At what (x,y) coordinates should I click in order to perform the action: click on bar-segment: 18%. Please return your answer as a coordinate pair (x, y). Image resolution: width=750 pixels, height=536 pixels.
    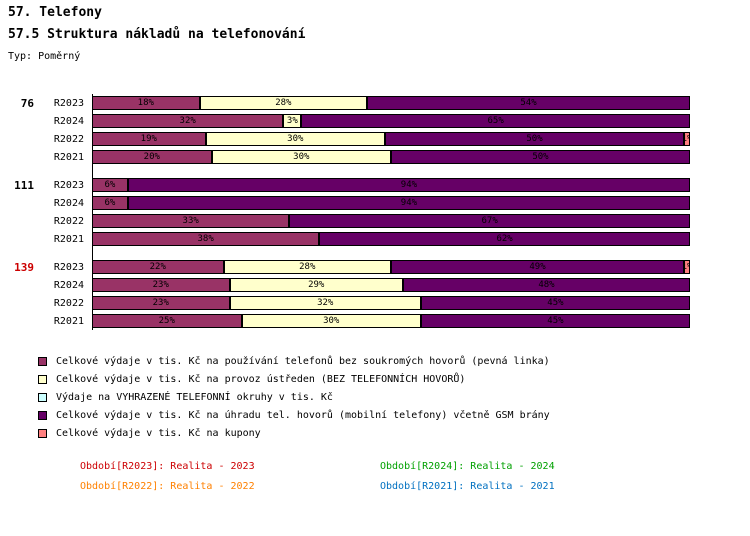
    Looking at the image, I should click on (146, 103).